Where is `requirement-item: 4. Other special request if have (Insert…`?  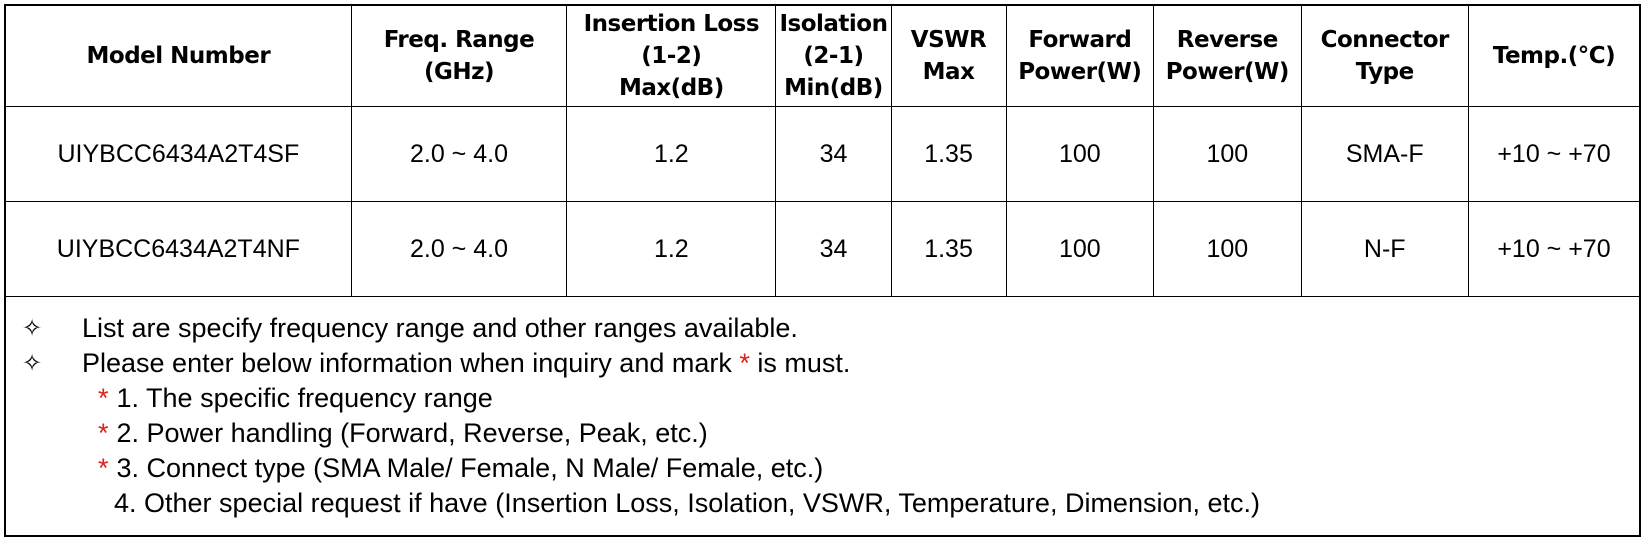 requirement-item: 4. Other special request if have (Insert… is located at coordinates (687, 503).